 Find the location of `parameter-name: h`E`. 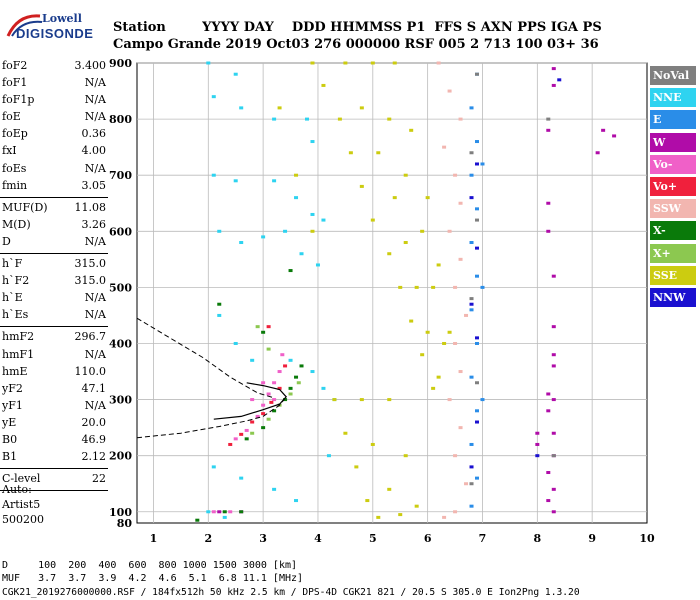

parameter-name: h`E is located at coordinates (12, 298).